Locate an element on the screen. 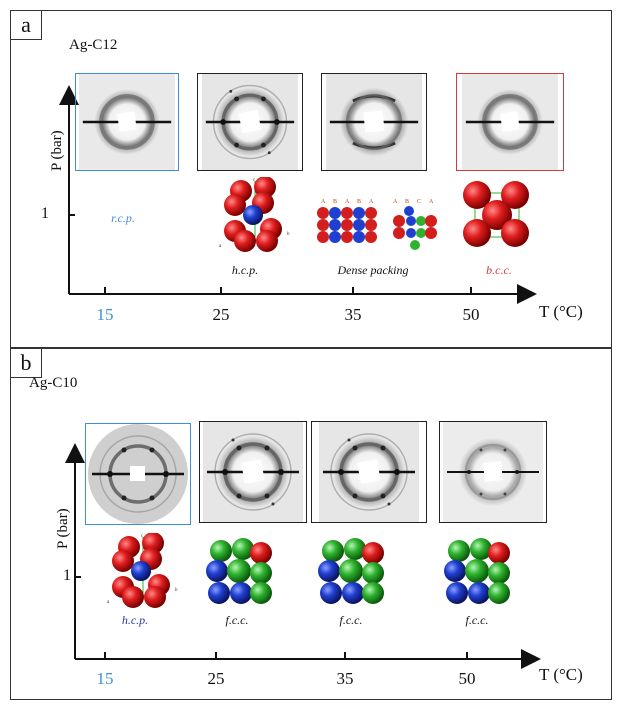 The width and height of the screenshot is (617, 707). panel-b-ylabel: P (bar) is located at coordinates (63, 528).